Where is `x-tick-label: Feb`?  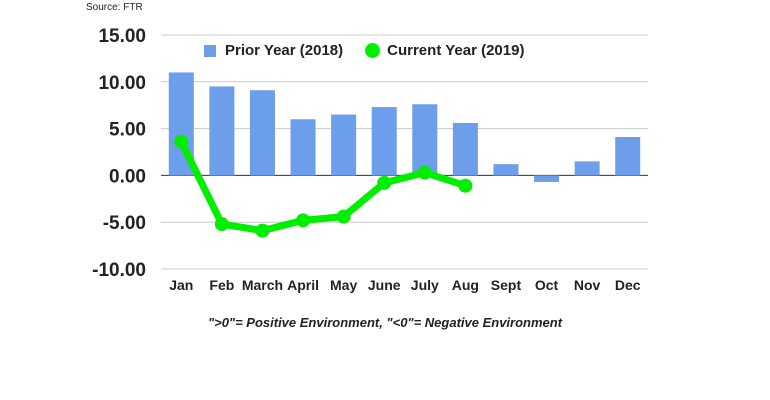
x-tick-label: Feb is located at coordinates (221, 285).